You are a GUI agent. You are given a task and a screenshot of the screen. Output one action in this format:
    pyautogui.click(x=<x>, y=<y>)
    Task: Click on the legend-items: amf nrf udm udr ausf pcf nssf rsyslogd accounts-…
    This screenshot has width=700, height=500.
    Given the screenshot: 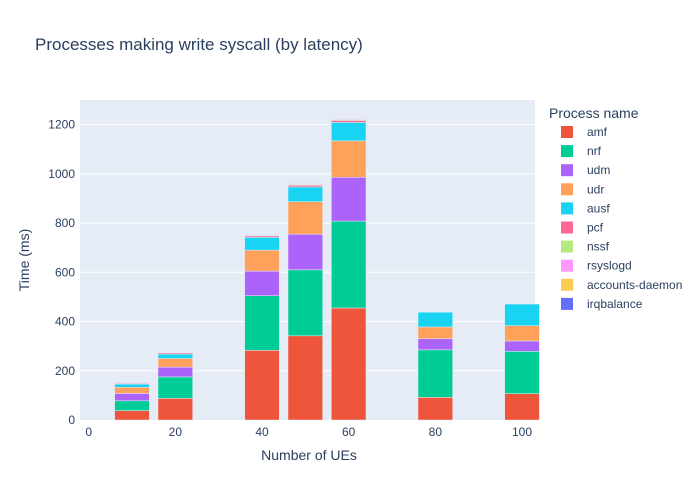 What is the action you would take?
    pyautogui.click(x=621, y=218)
    